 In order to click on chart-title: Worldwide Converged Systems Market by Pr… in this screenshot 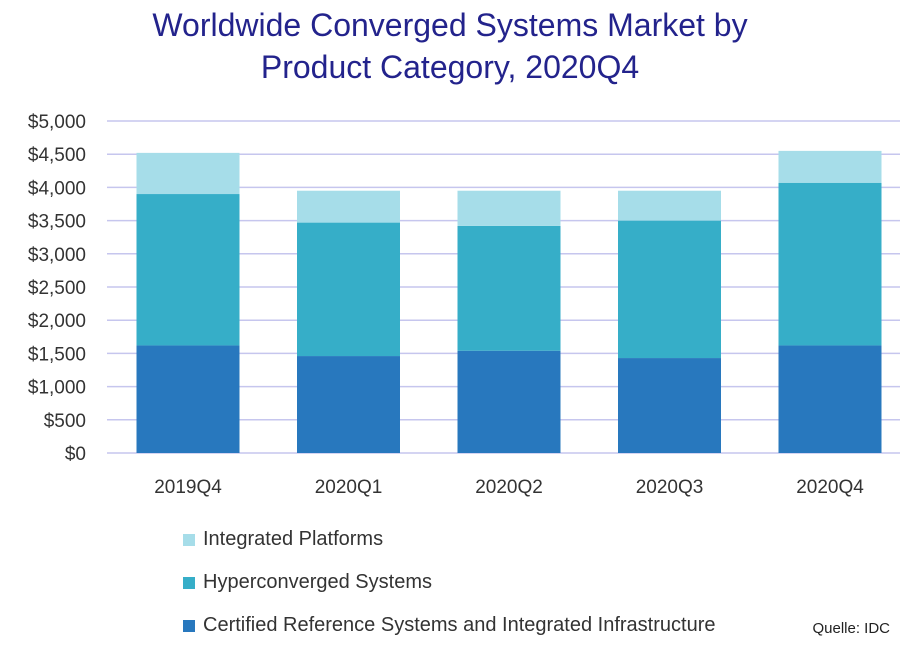, I will do `click(450, 46)`.